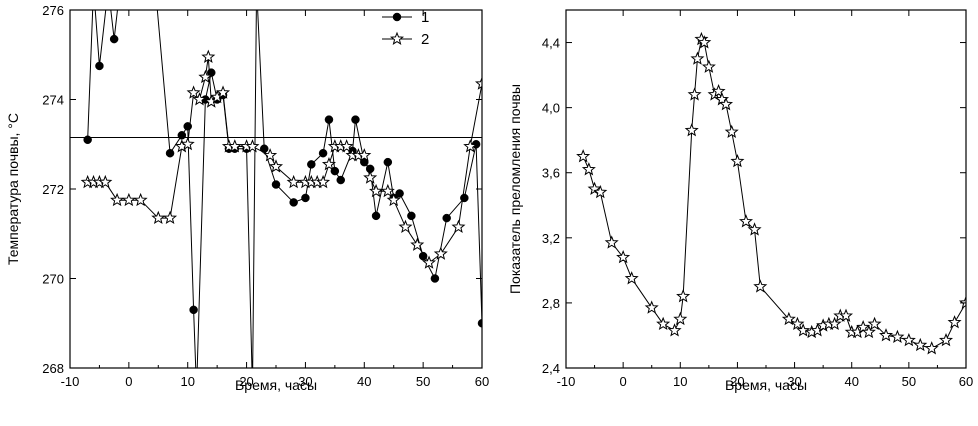 Image resolution: width=978 pixels, height=426 pixels. I want to click on y-tick-label-1: 270, so click(53, 279).